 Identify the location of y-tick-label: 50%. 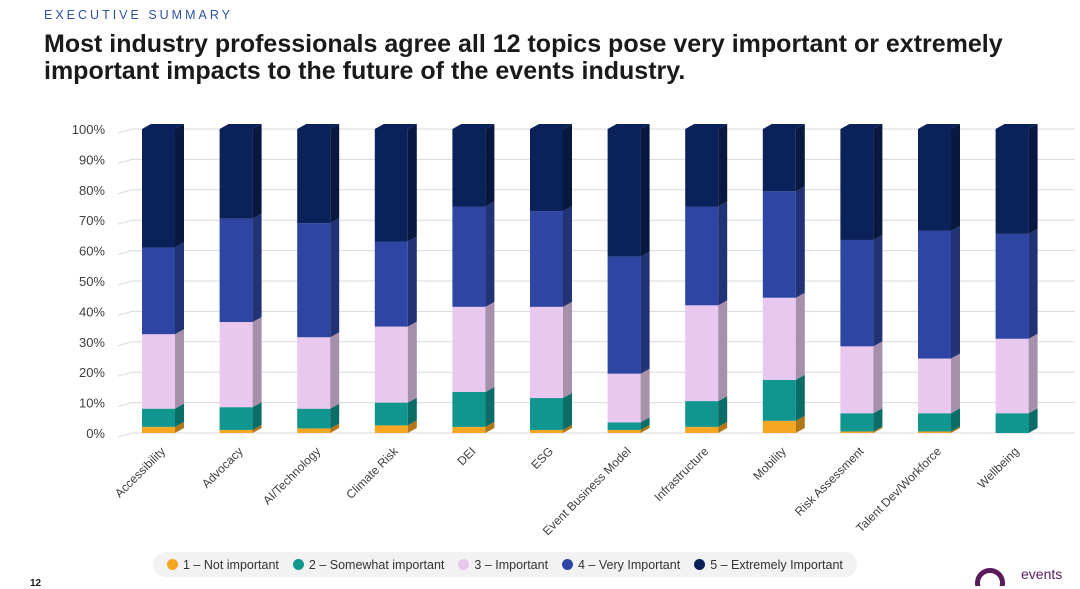
(92, 281).